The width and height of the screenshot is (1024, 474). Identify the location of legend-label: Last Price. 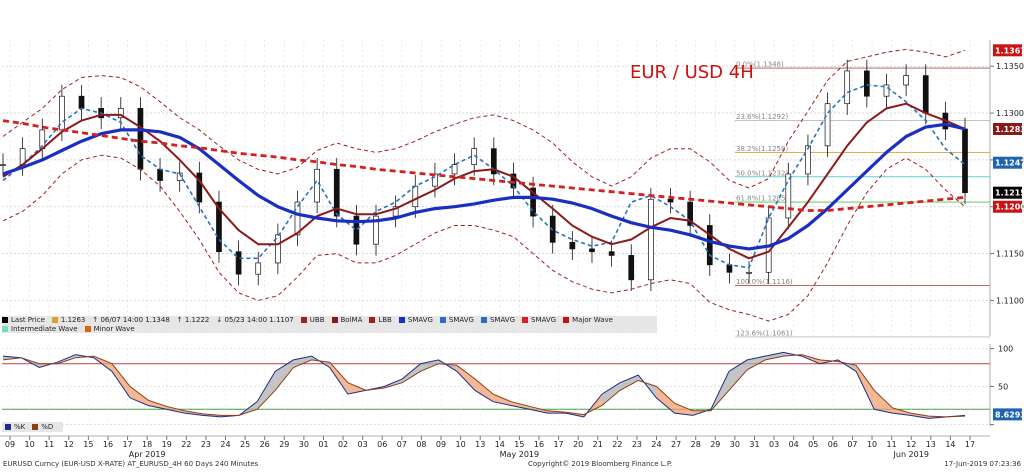
(28, 320).